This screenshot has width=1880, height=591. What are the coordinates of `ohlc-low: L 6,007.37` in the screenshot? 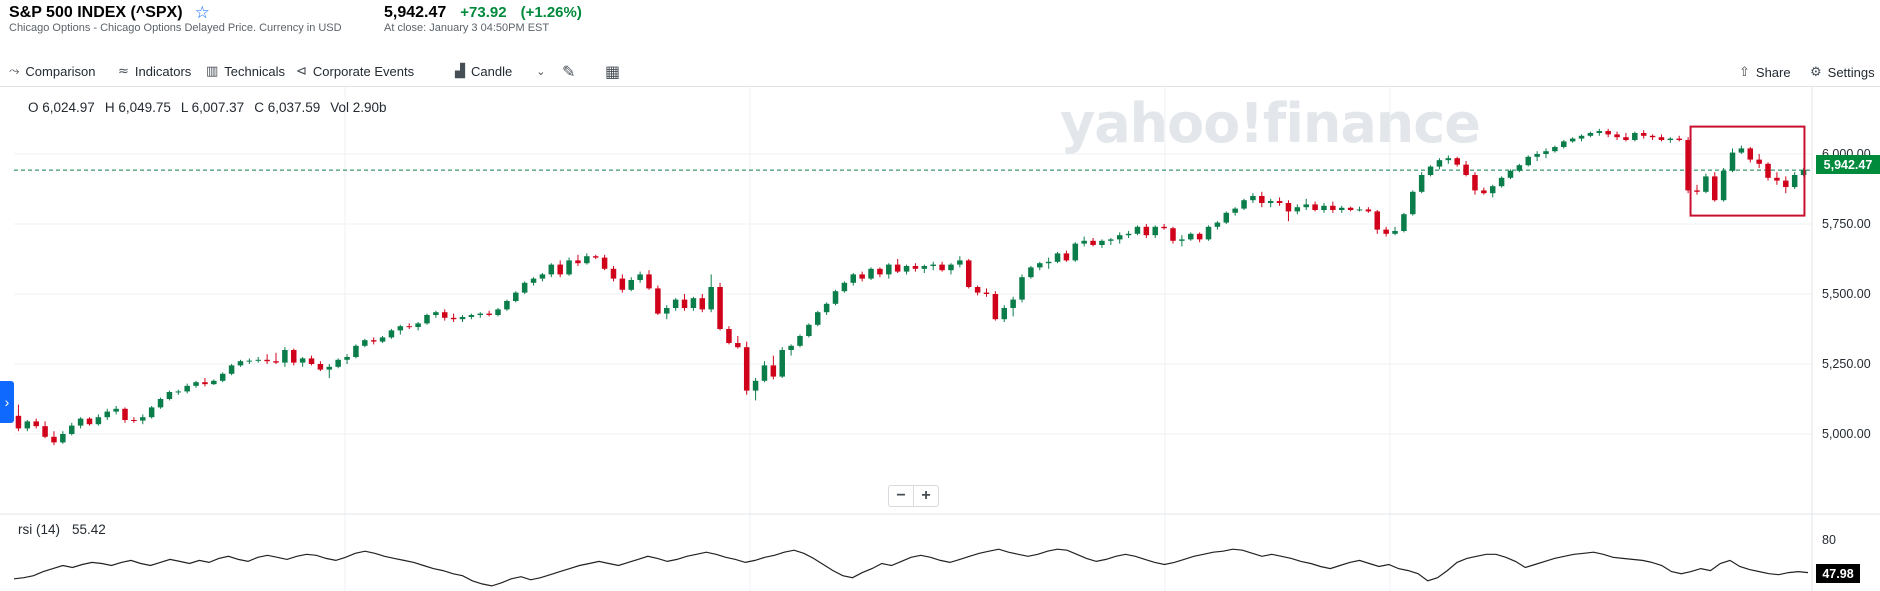 It's located at (212, 107).